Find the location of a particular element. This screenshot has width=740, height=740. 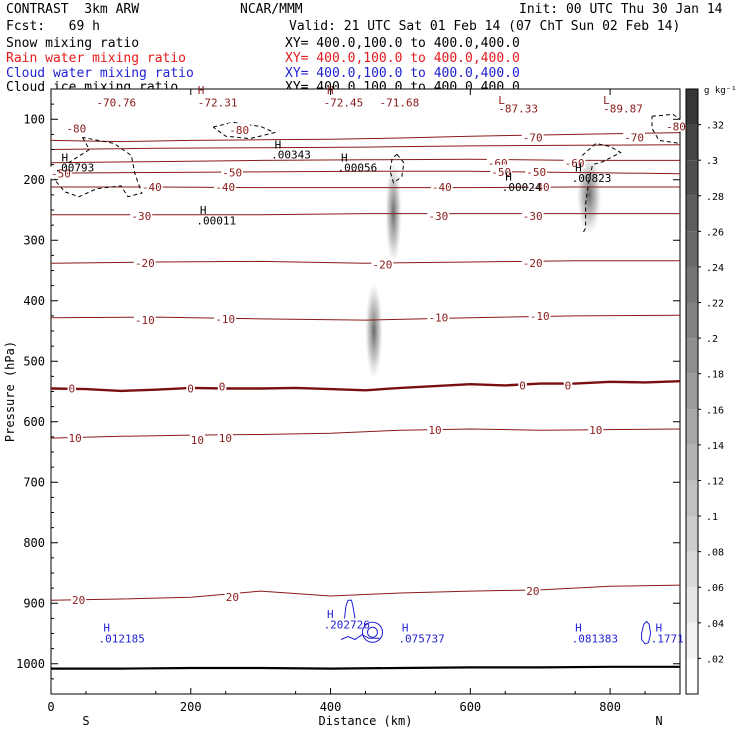

field-name-snow: Snow mixing ratio is located at coordinates (73, 43).